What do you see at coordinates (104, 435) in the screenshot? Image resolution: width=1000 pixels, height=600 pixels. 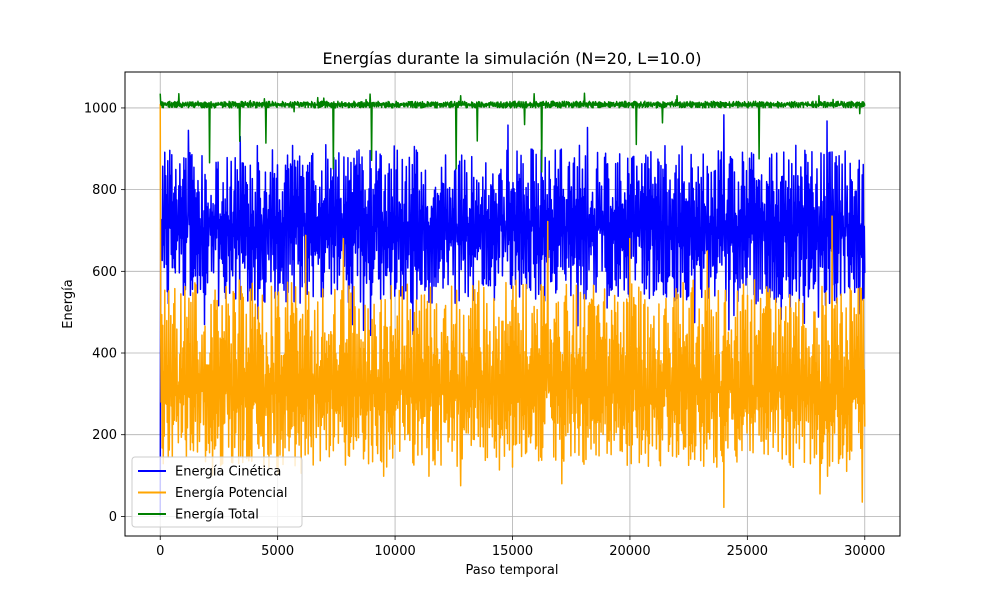 I see `y-tick-label: 200` at bounding box center [104, 435].